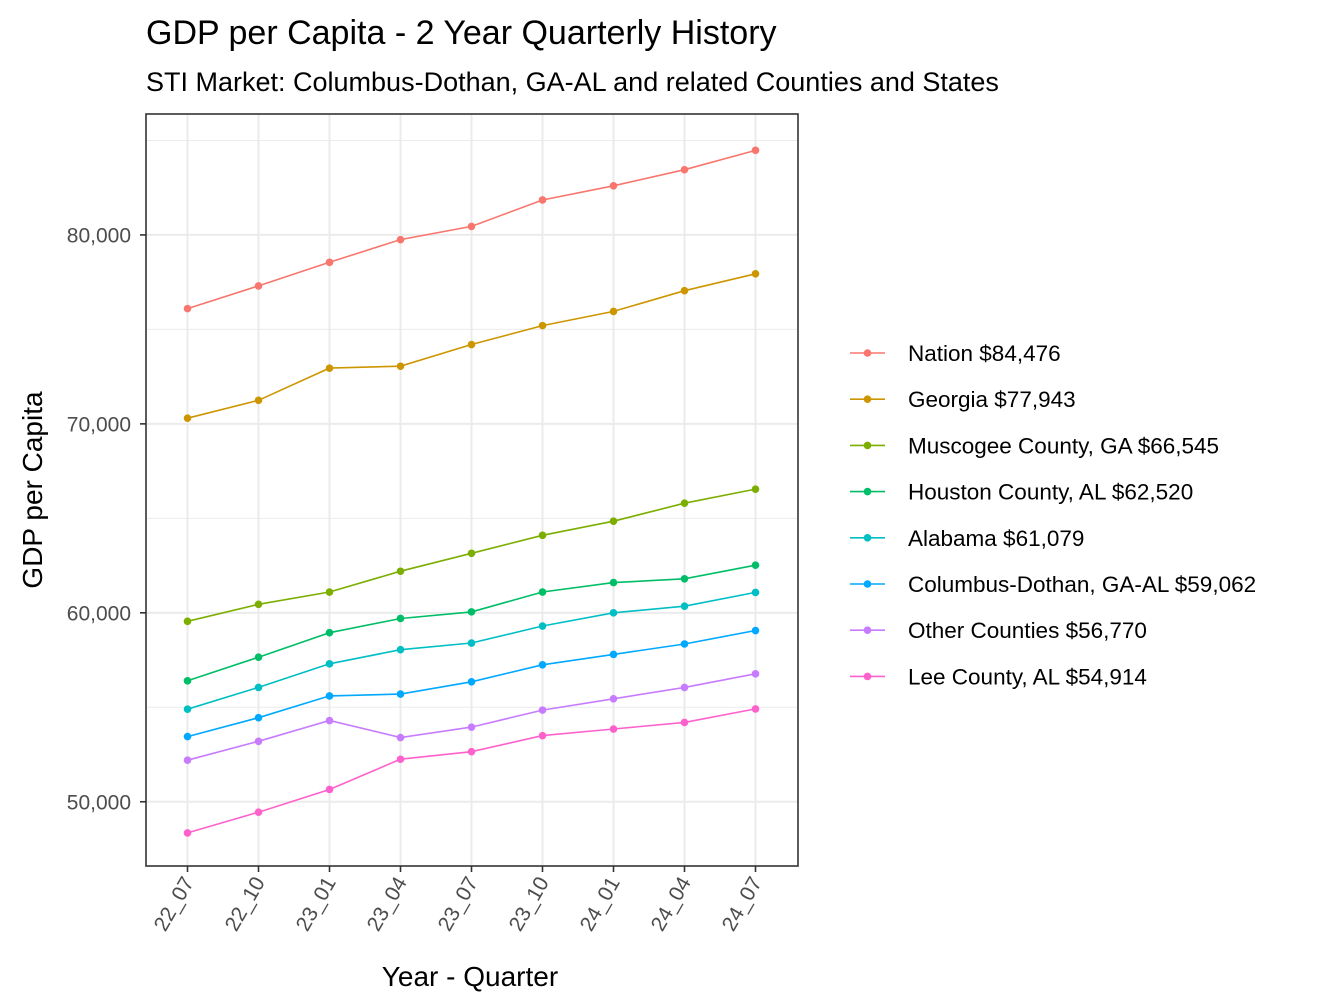  I want to click on x-tick-label: 22_10, so click(245, 904).